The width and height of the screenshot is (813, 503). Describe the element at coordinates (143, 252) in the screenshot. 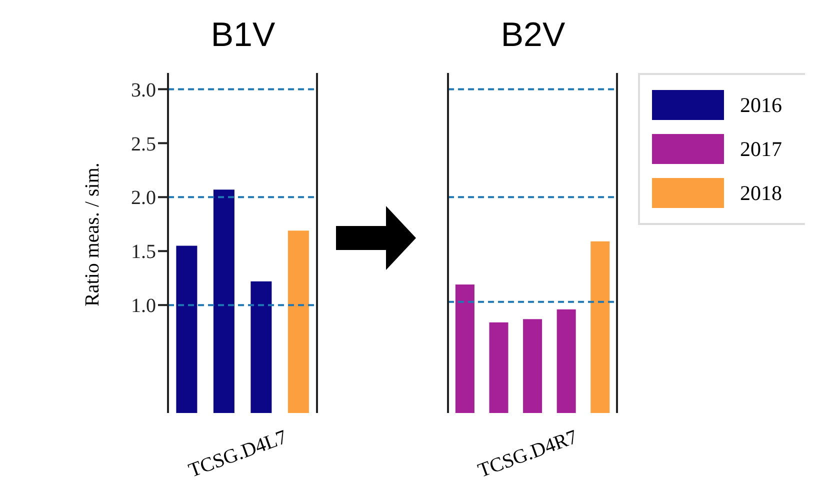

I see `y-tick-label: 1.5` at that location.